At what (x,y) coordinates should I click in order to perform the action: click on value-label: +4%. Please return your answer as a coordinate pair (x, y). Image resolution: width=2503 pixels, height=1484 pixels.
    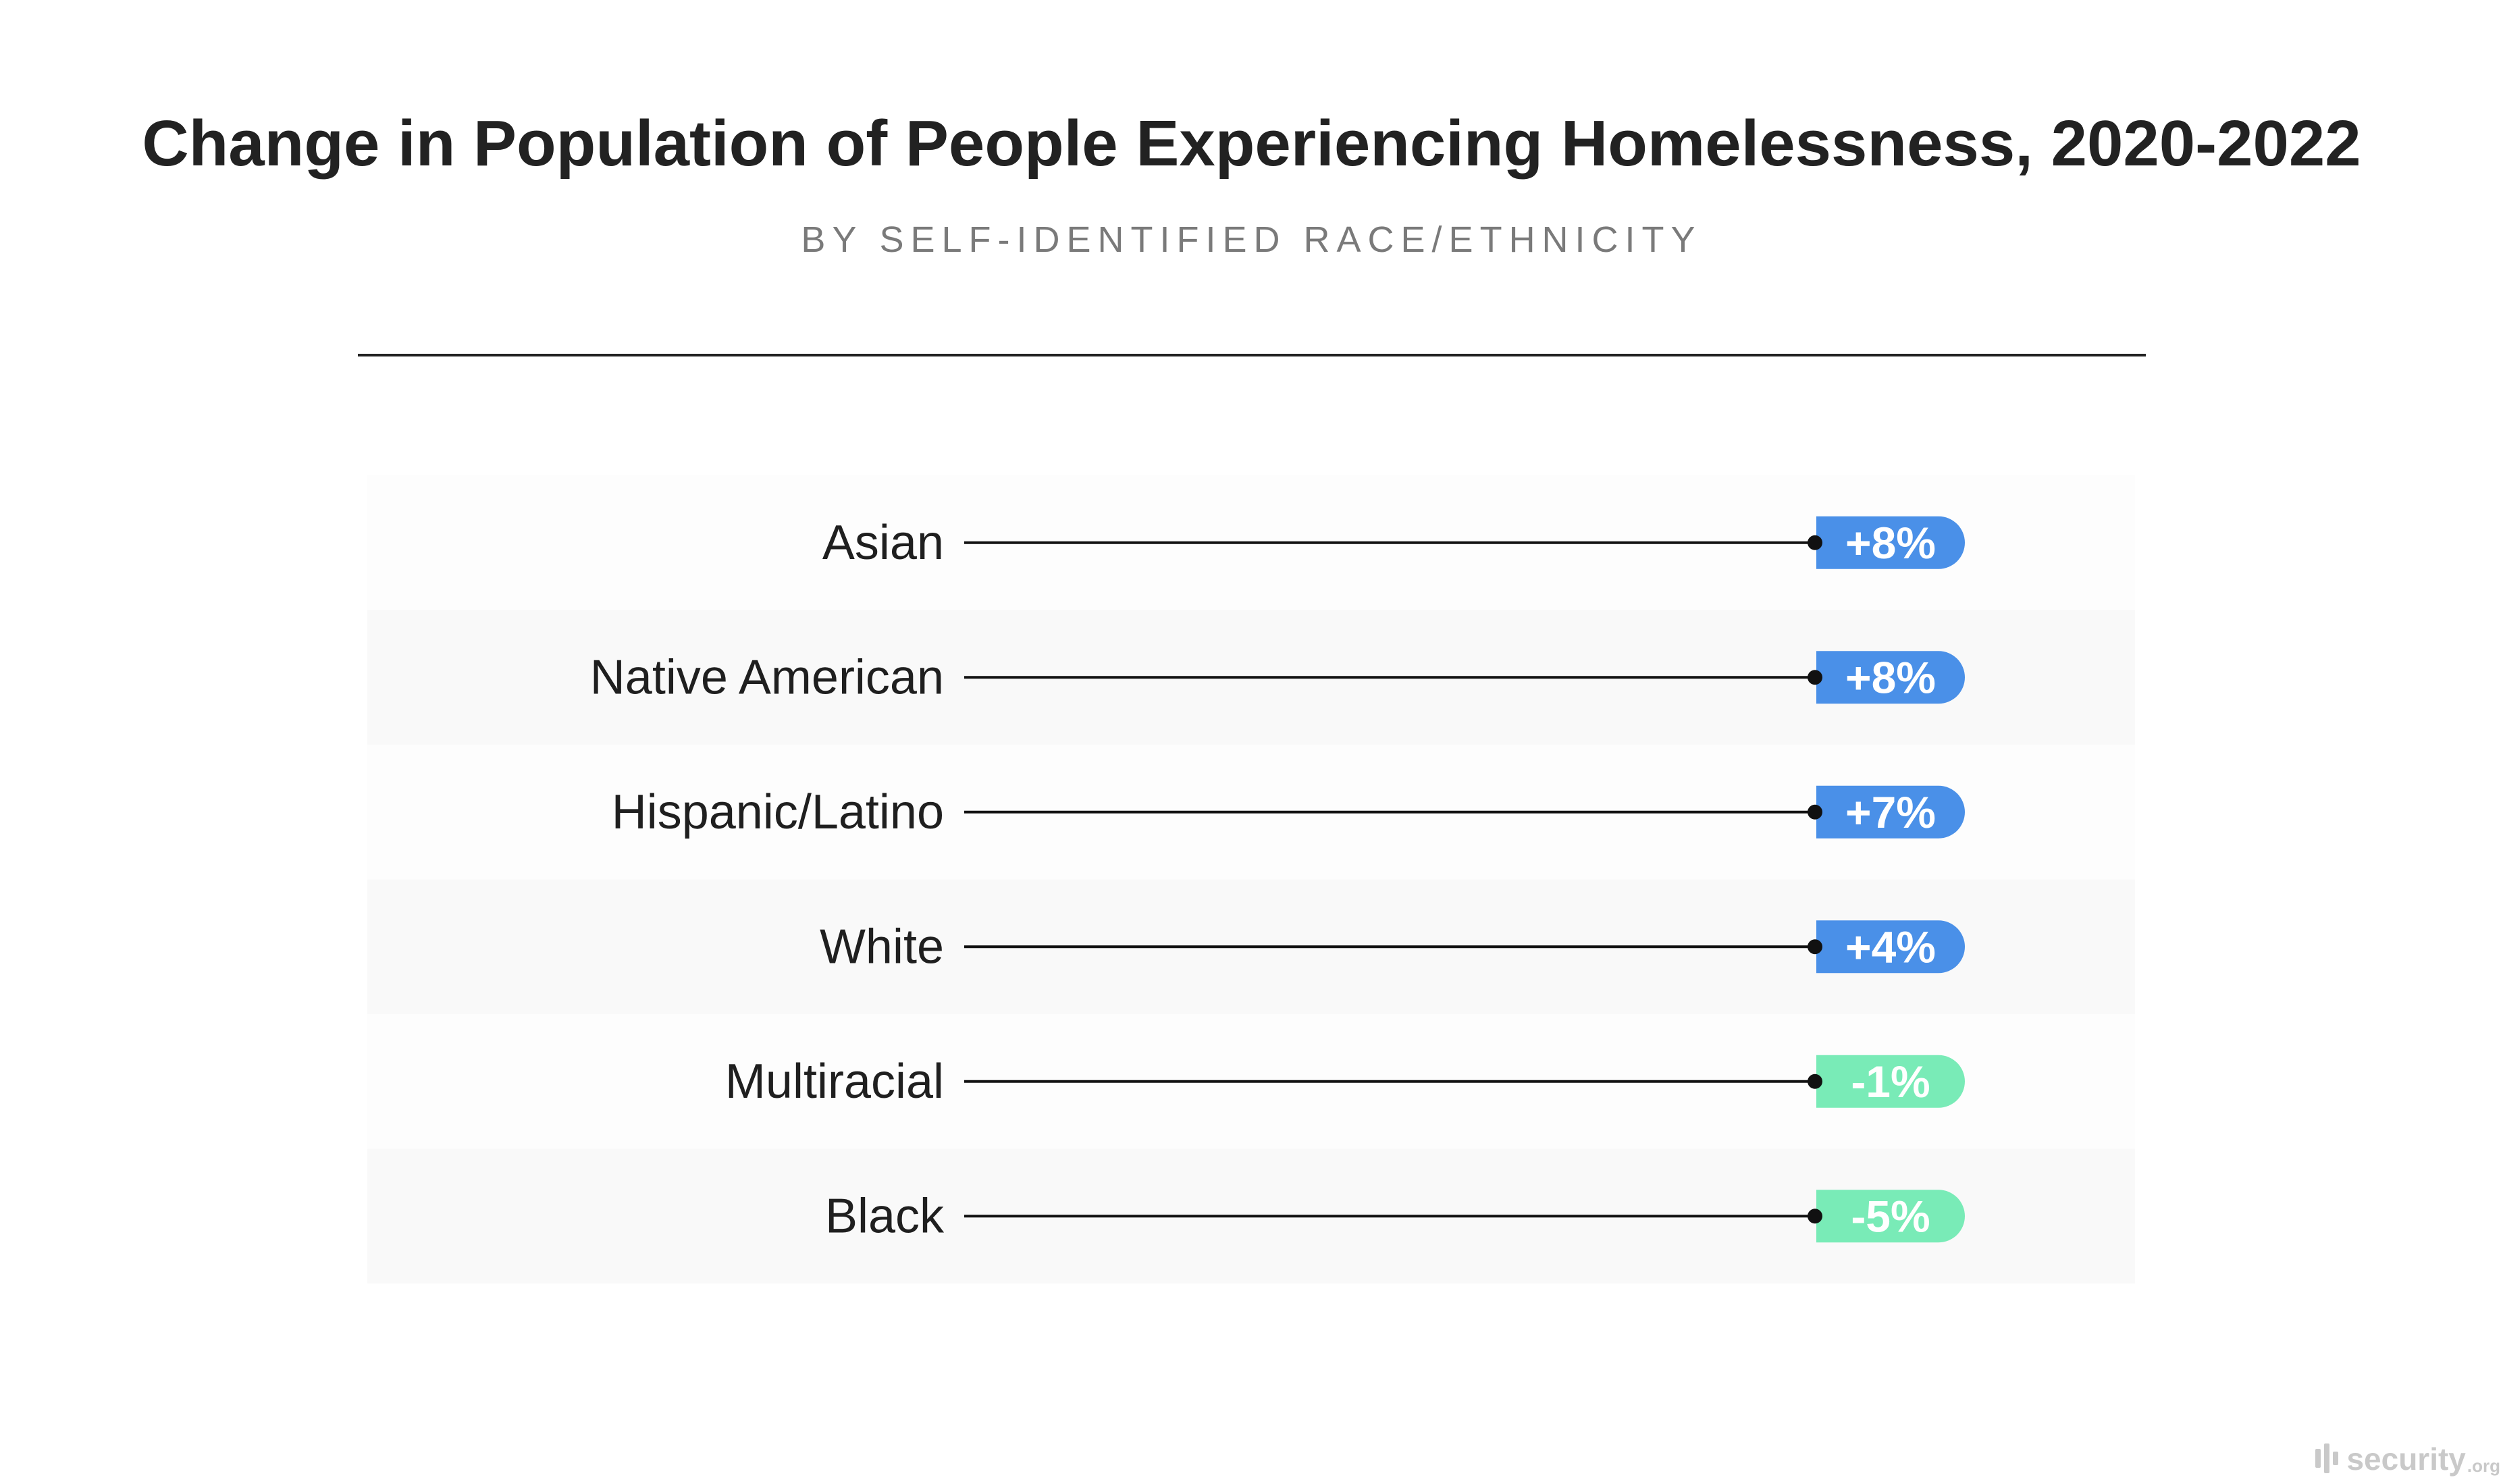
    Looking at the image, I should click on (1890, 947).